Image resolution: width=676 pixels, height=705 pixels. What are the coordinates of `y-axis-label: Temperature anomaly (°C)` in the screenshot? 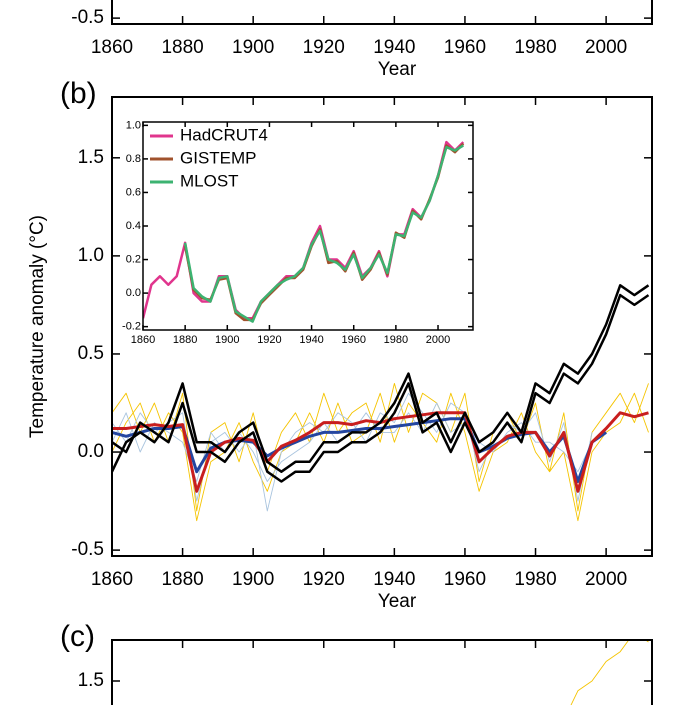 It's located at (37, 326).